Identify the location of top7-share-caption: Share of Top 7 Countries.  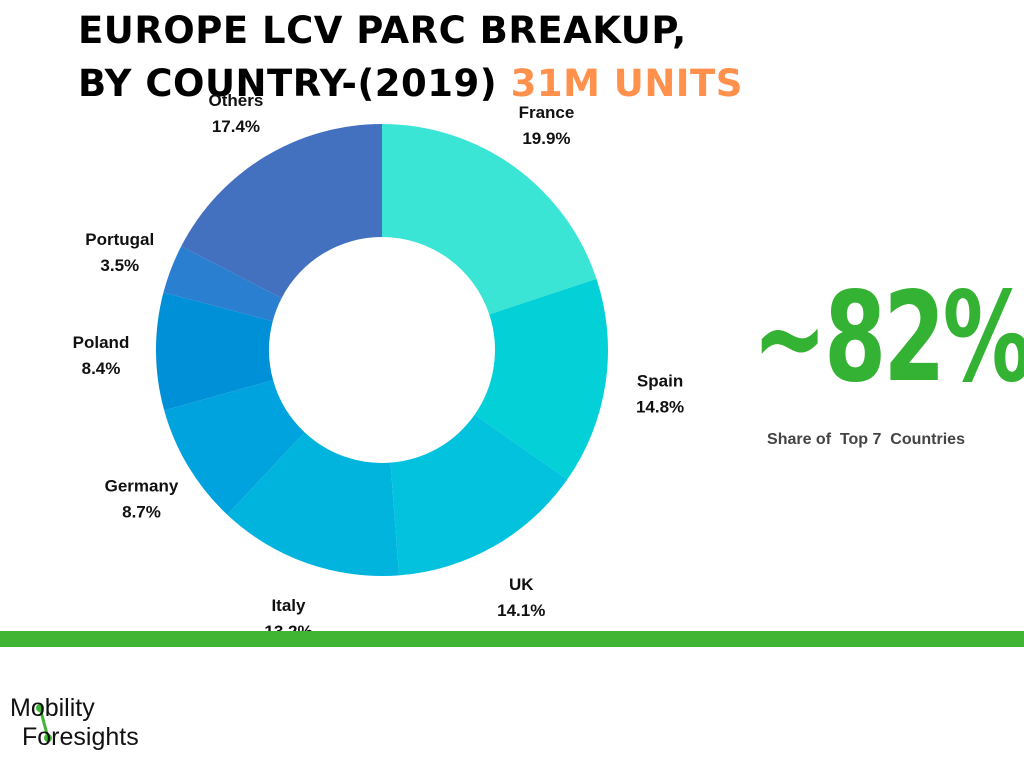
(866, 439).